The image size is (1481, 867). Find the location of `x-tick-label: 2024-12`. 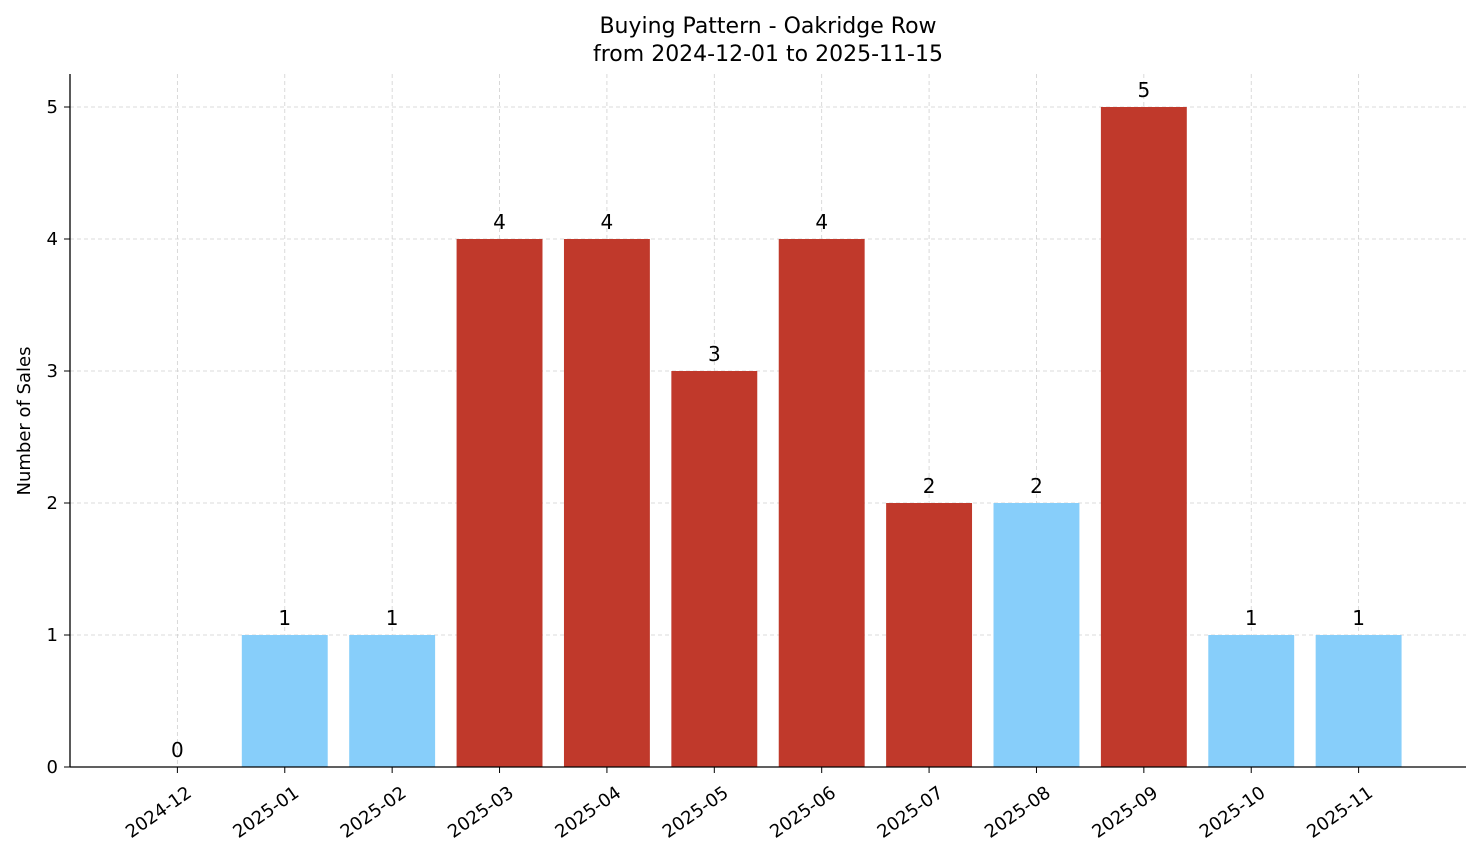

x-tick-label: 2024-12 is located at coordinates (159, 812).